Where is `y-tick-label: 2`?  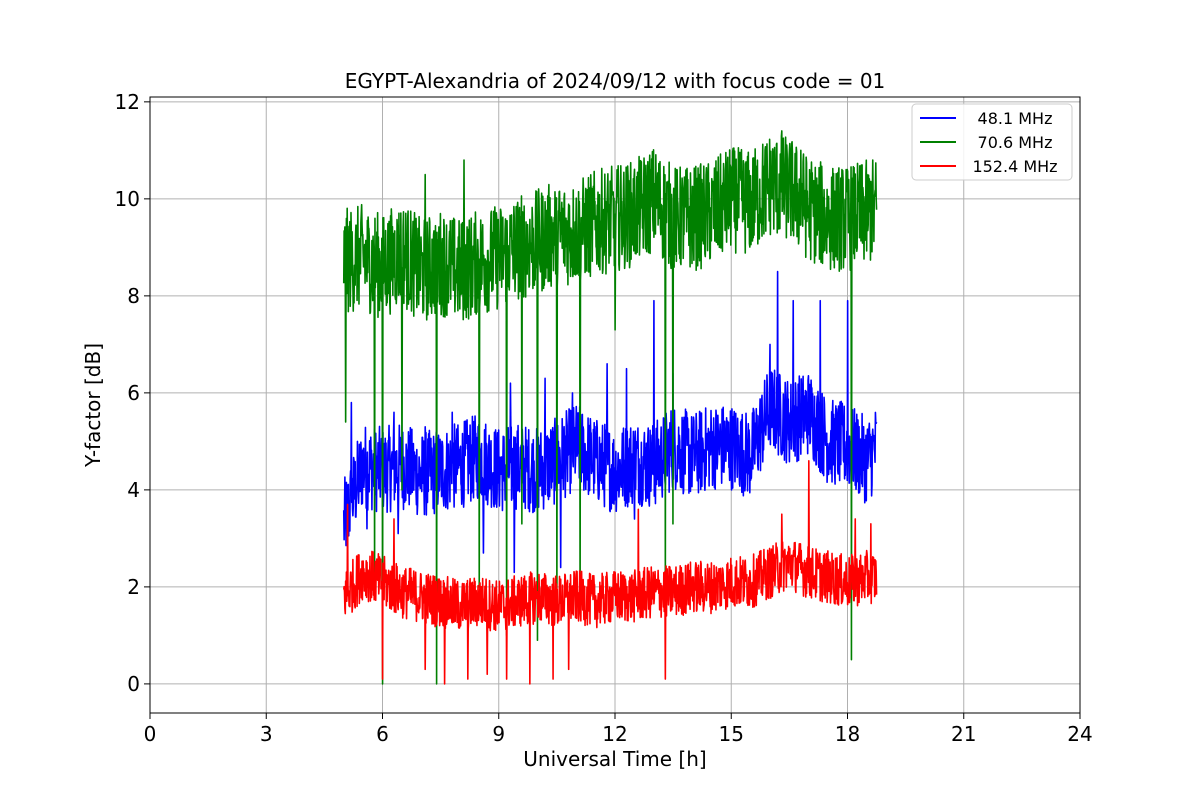
y-tick-label: 2 is located at coordinates (133, 587).